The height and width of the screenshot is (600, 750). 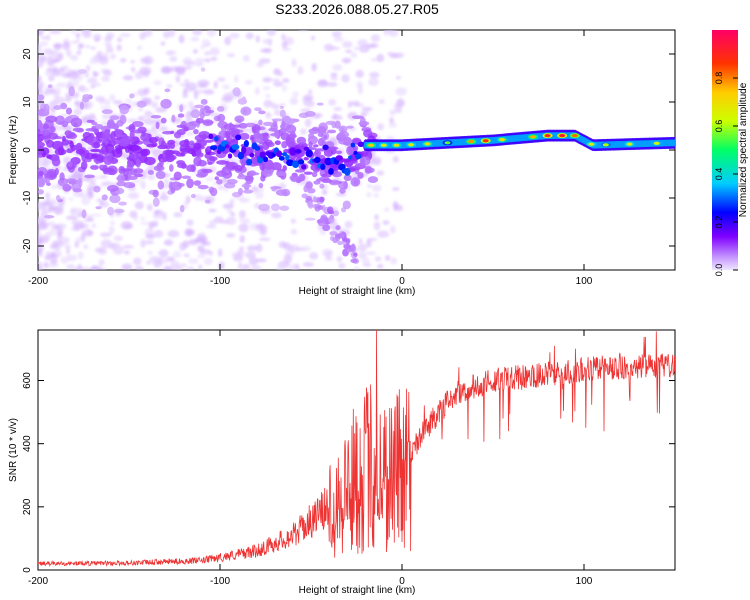 I want to click on colorbar-tick-label: 0.6, so click(x=719, y=126).